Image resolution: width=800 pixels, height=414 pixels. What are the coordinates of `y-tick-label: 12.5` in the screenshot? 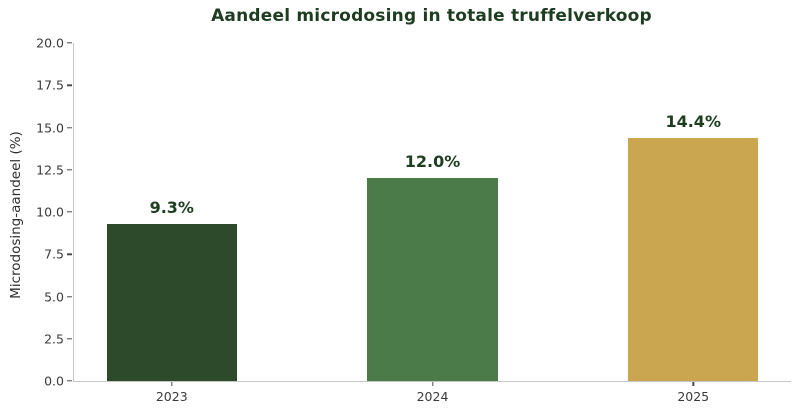 It's located at (50, 170).